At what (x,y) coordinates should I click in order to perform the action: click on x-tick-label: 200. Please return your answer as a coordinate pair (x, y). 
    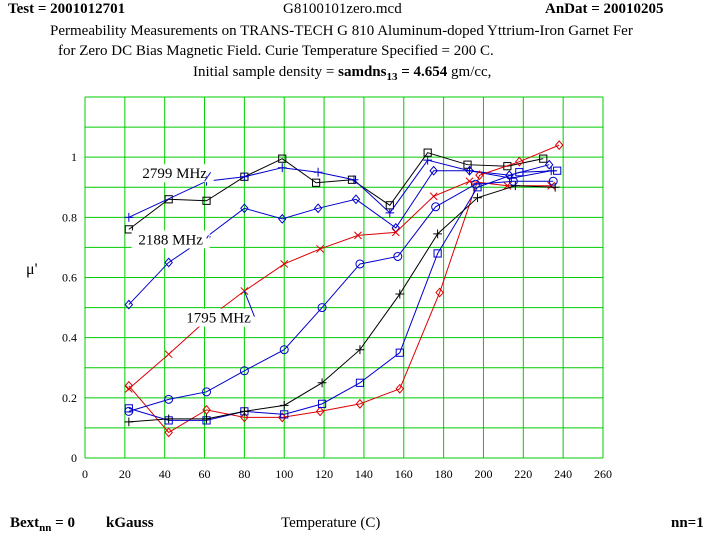
    Looking at the image, I should click on (483, 474).